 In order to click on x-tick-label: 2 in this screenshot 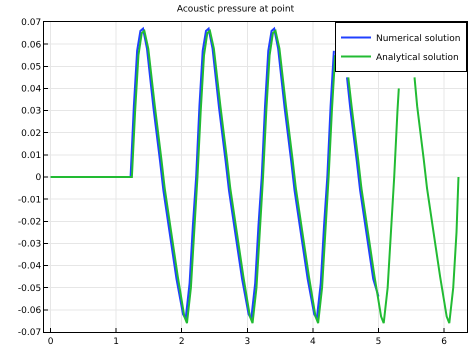, I will do `click(181, 341)`.